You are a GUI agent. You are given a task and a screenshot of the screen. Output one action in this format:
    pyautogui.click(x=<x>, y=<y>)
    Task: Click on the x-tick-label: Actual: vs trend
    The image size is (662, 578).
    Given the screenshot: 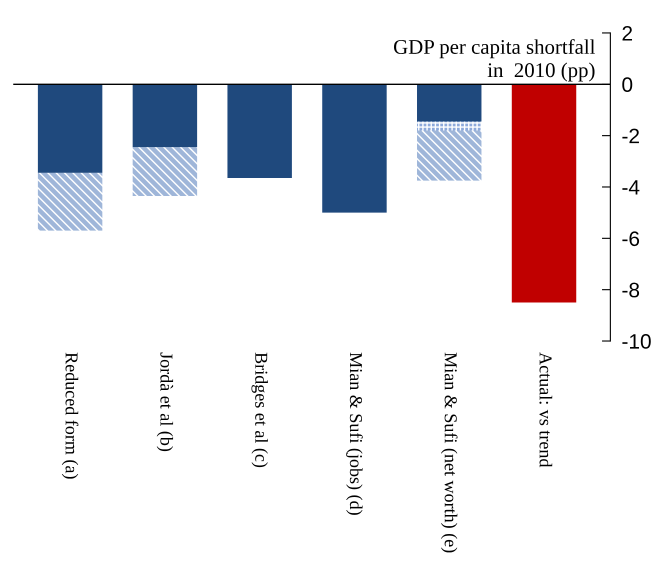 What is the action you would take?
    pyautogui.click(x=545, y=410)
    